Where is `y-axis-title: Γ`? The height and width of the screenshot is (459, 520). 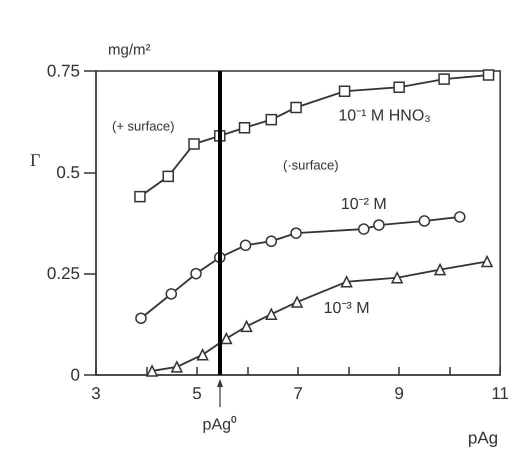
y-axis-title: Γ is located at coordinates (35, 160).